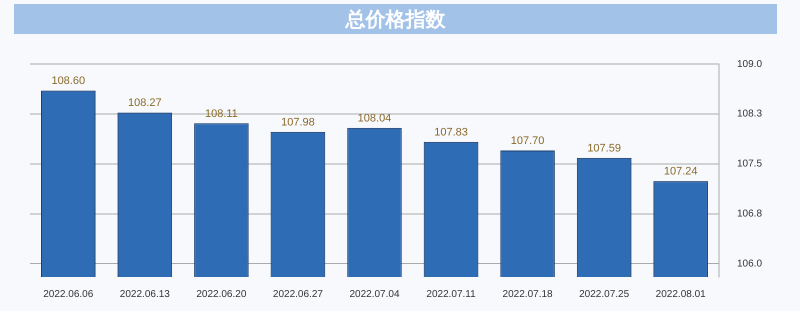 Image resolution: width=800 pixels, height=311 pixels. Describe the element at coordinates (451, 294) in the screenshot. I see `x-tick-label: 2022.07.11` at that location.